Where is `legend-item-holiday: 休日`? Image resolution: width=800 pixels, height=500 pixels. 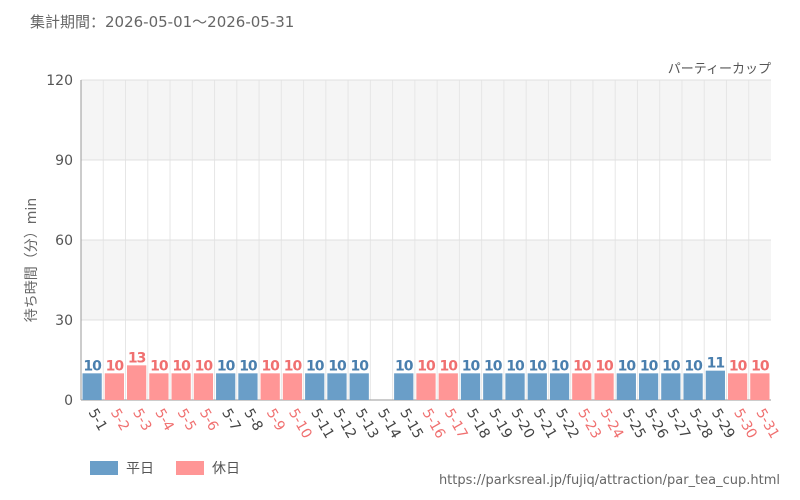 legend-item-holiday: 休日 is located at coordinates (208, 468).